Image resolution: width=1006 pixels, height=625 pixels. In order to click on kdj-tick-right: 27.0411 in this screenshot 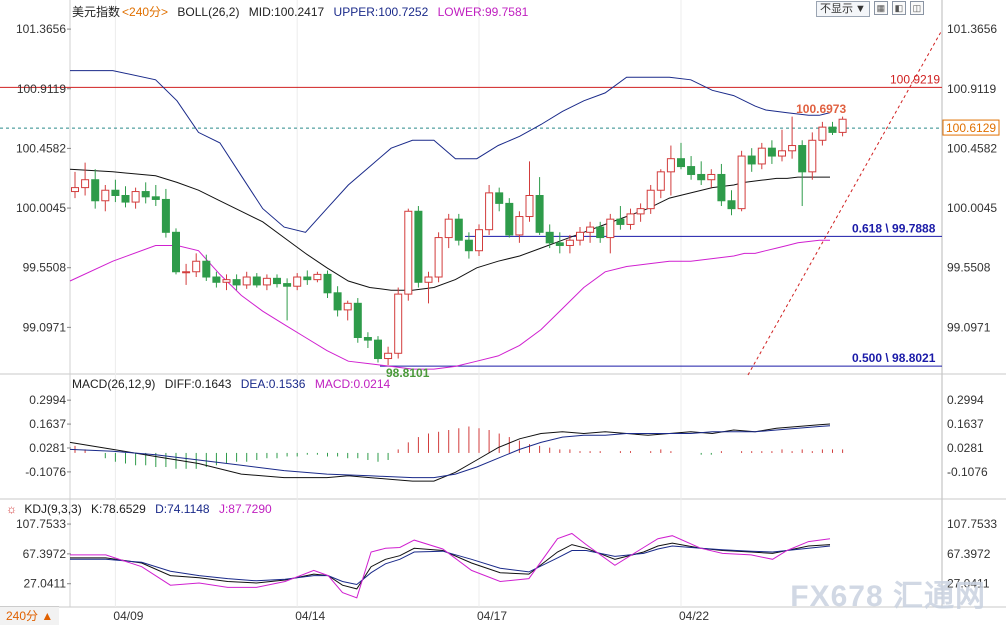, I will do `click(968, 584)`.